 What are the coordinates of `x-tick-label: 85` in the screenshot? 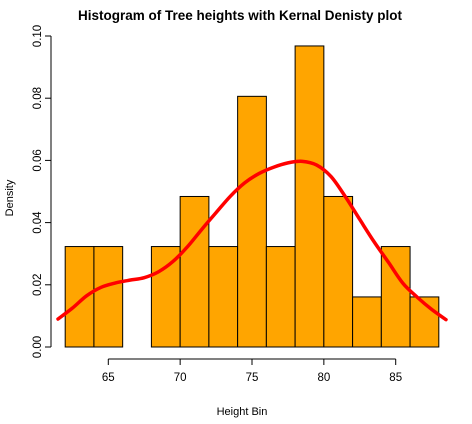 It's located at (395, 378).